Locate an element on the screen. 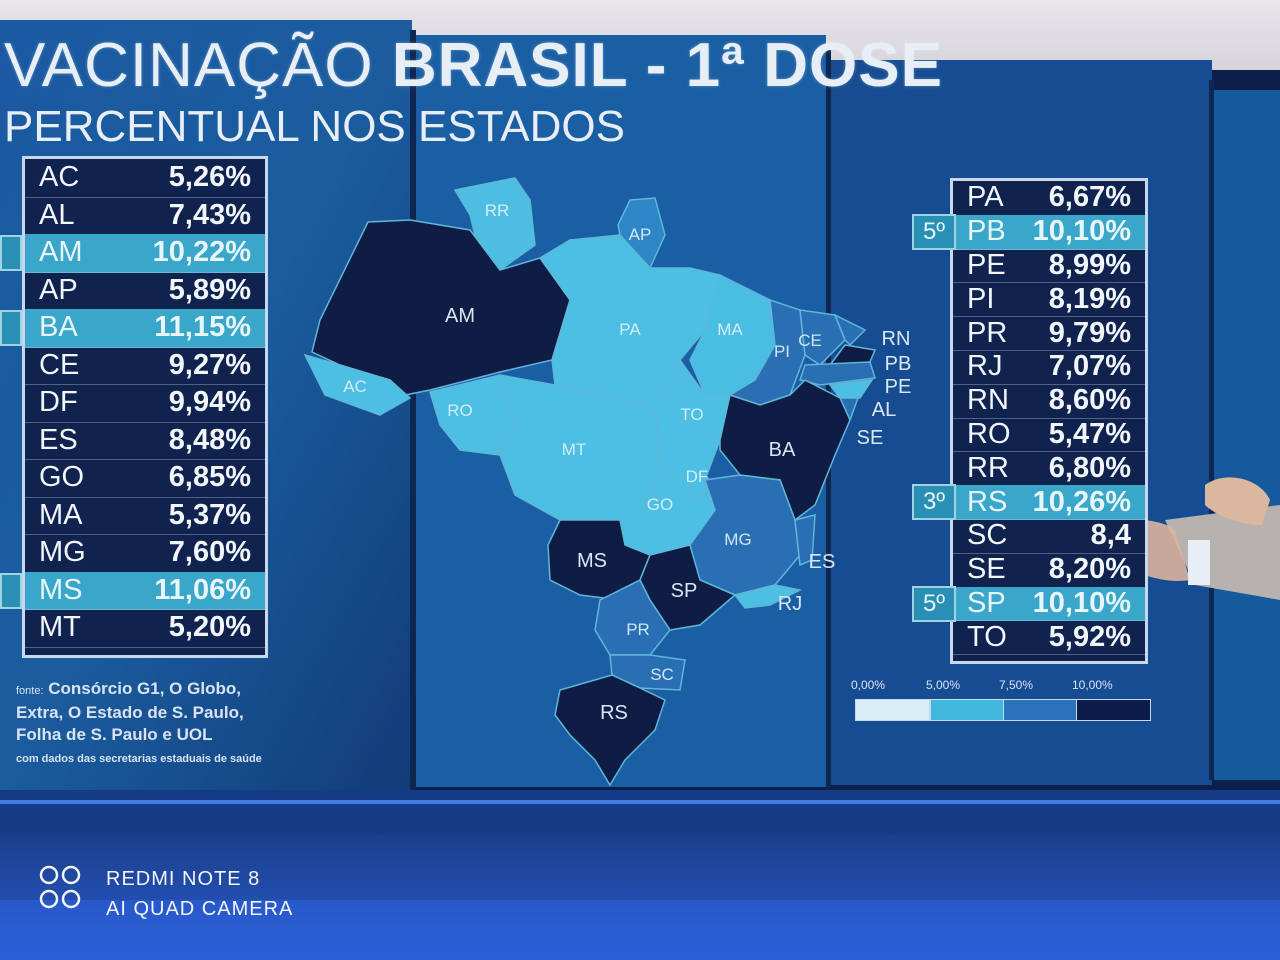 The width and height of the screenshot is (1280, 960). table-row: AC 5,26% is located at coordinates (145, 178).